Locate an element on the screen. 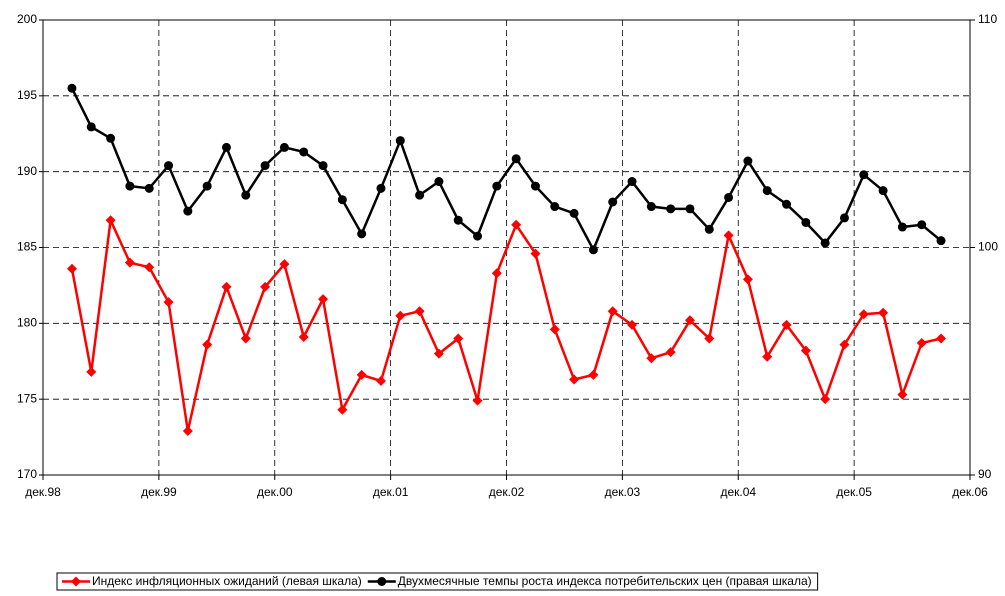  y-tick-label: 195 is located at coordinates (27, 95).